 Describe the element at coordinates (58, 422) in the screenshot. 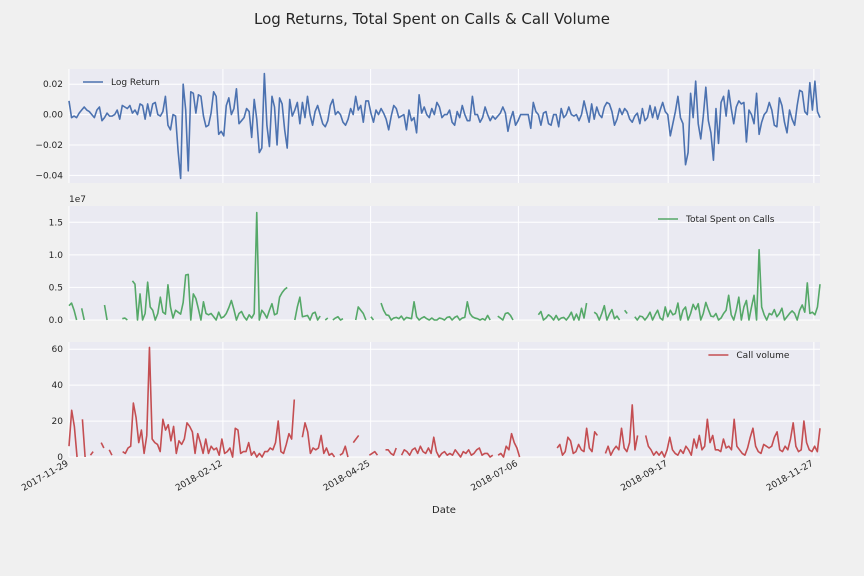

I see `y-tick-label: 20` at that location.